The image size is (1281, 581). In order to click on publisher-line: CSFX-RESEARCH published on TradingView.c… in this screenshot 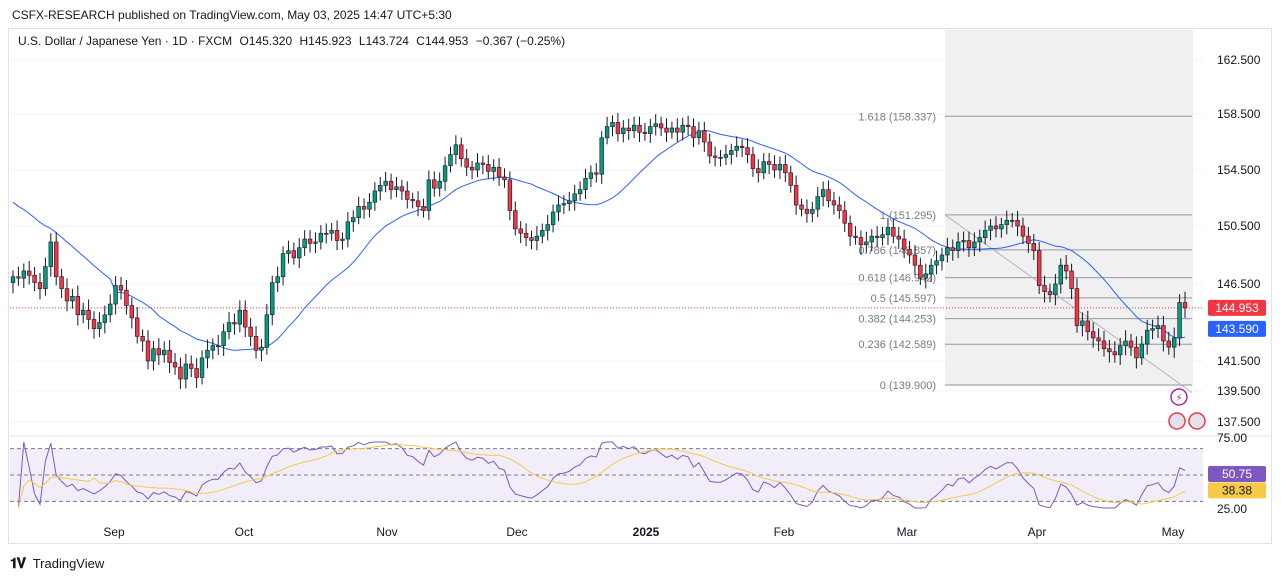, I will do `click(232, 15)`.